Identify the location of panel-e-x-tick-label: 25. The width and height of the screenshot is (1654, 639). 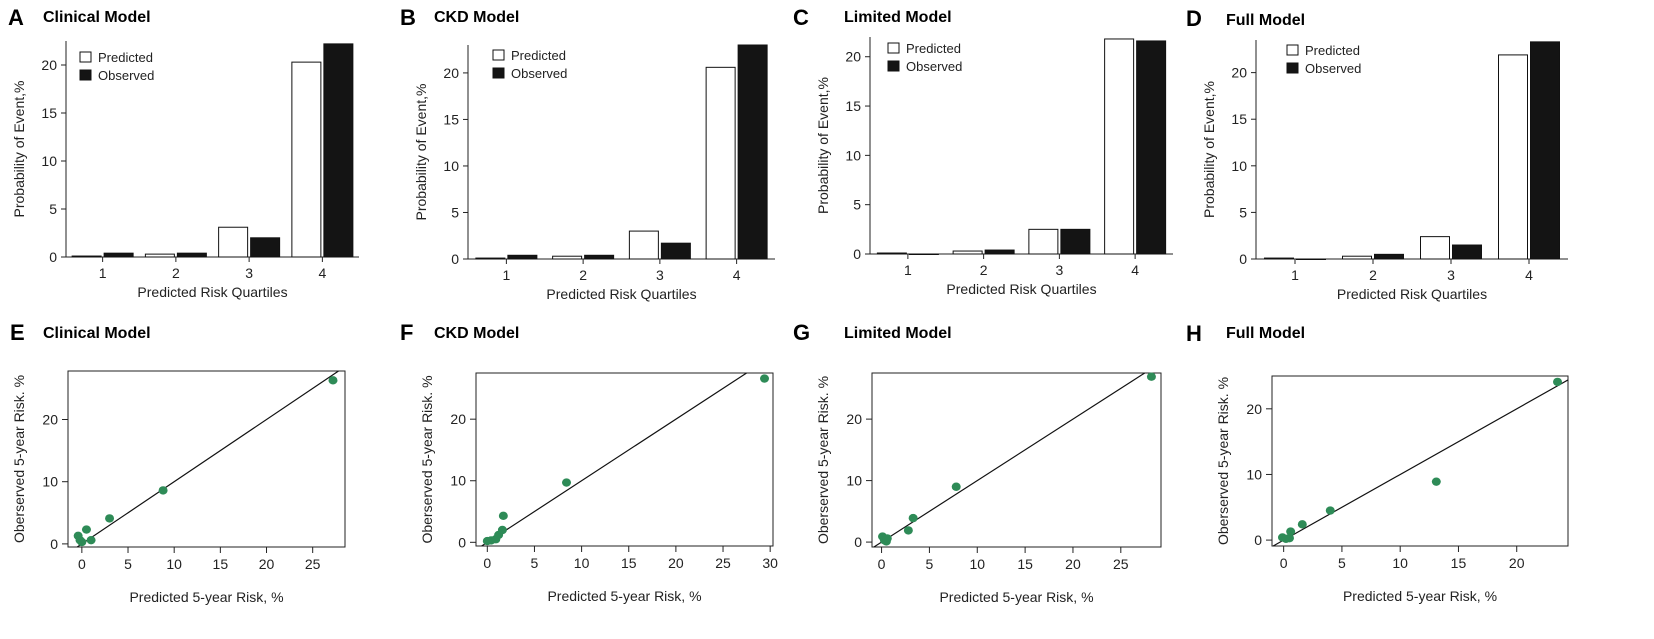
(313, 564).